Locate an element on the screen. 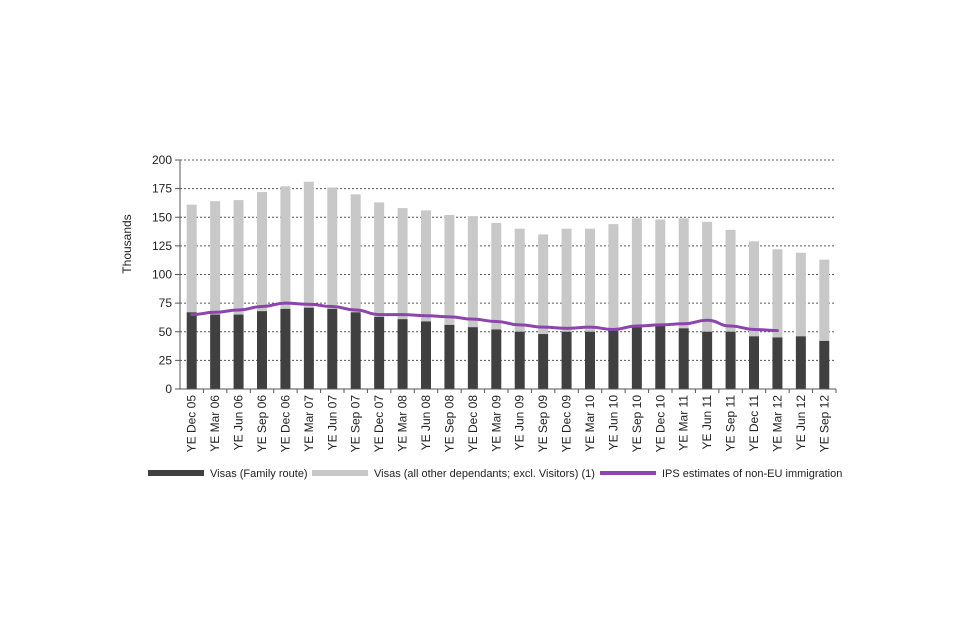  x-tick-label: YE Jun 09 is located at coordinates (520, 423).